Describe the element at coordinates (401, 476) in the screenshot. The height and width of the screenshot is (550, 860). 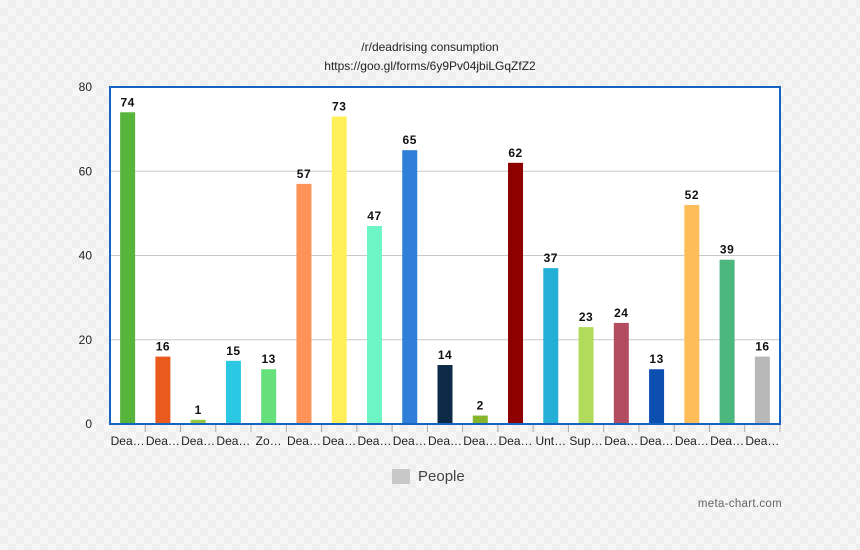
I see `legend-swatch` at that location.